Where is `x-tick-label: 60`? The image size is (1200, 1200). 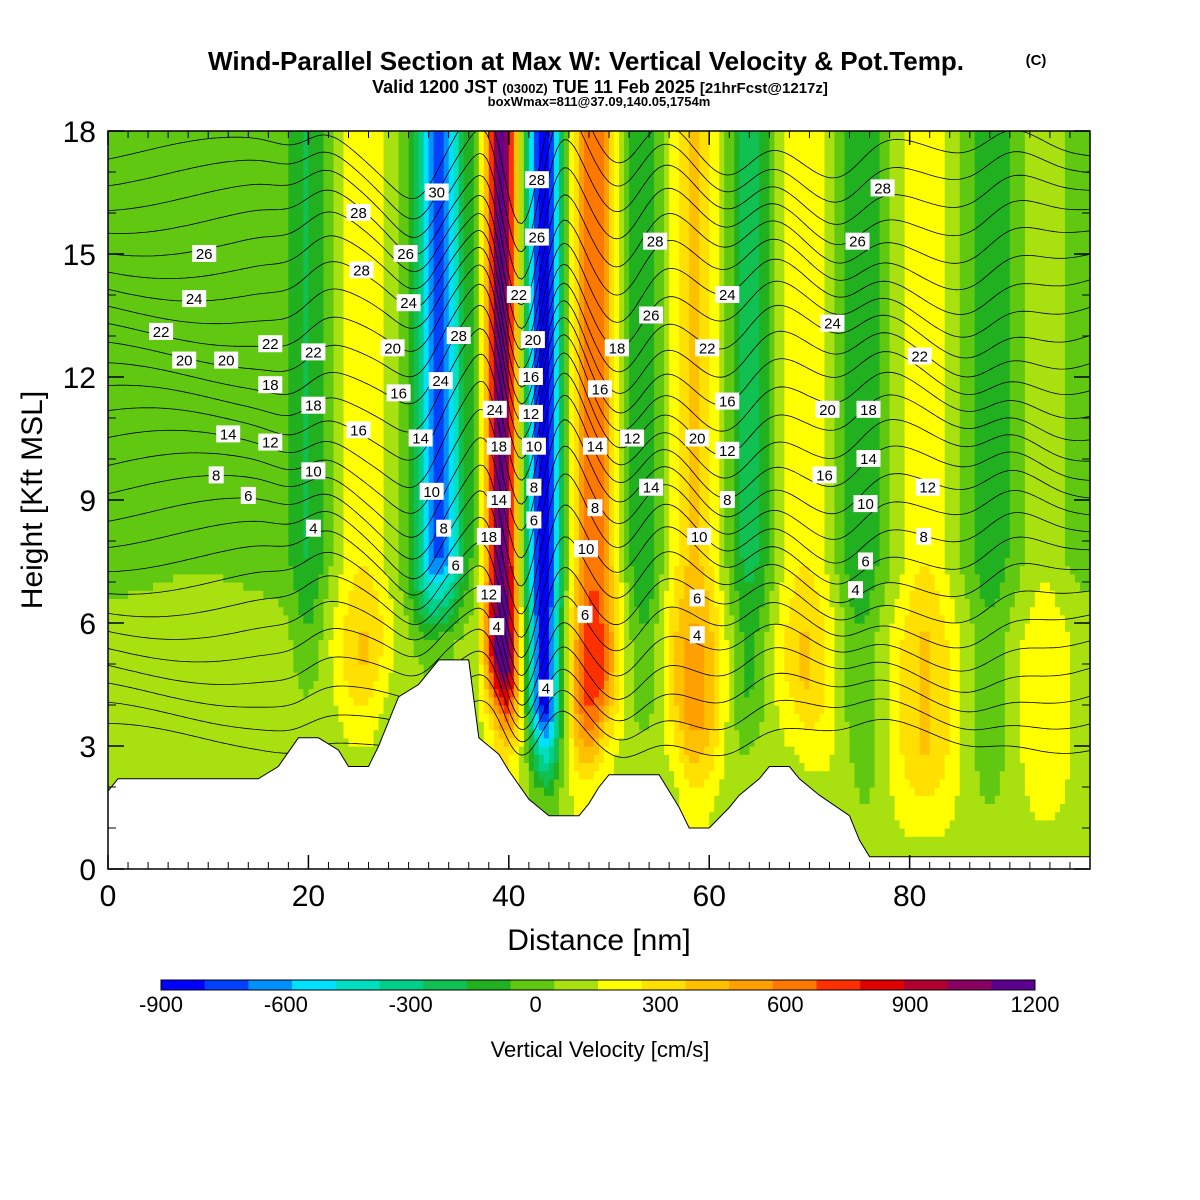 x-tick-label: 60 is located at coordinates (709, 896).